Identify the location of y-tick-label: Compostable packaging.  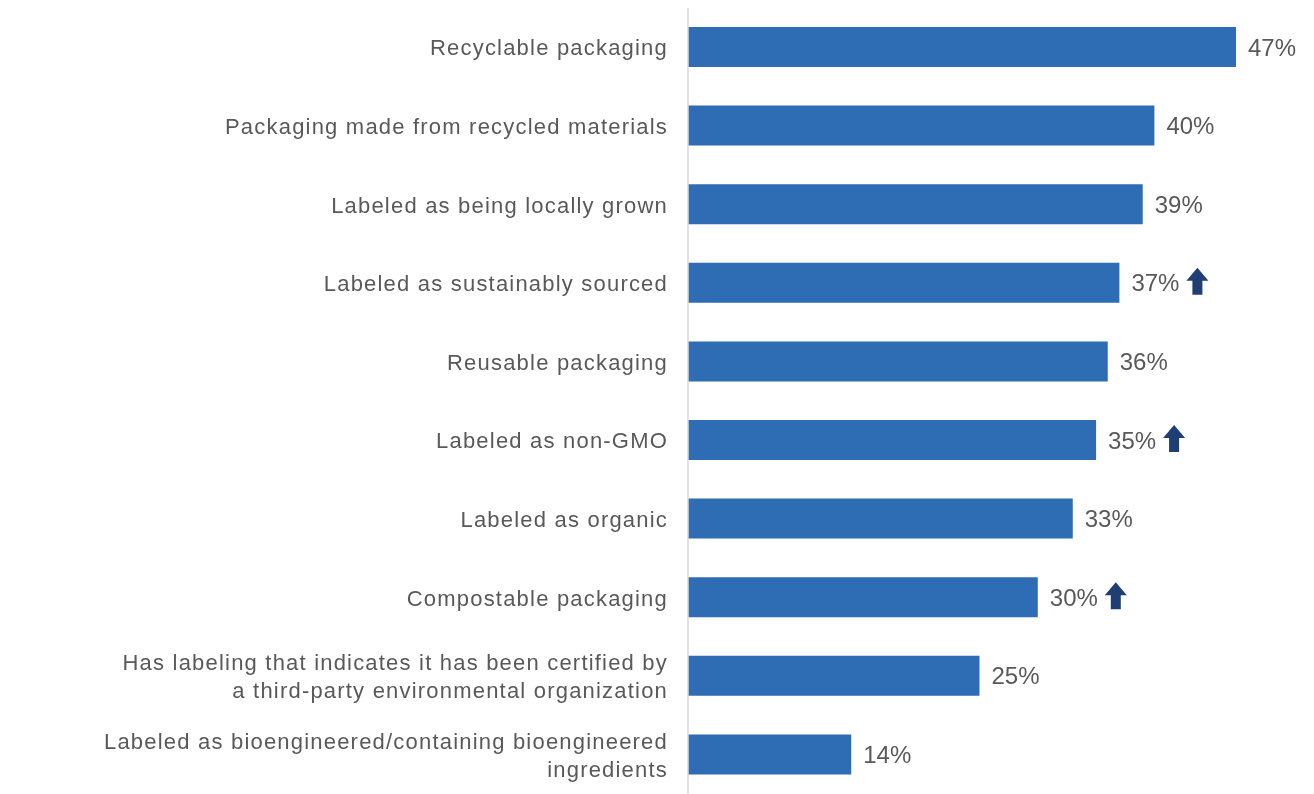
(537, 597).